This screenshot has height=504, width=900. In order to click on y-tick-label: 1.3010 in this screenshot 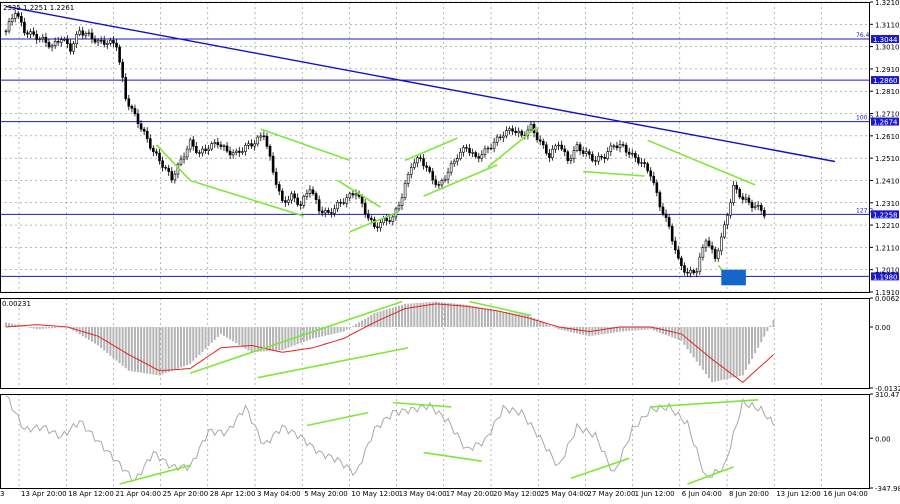, I will do `click(887, 48)`.